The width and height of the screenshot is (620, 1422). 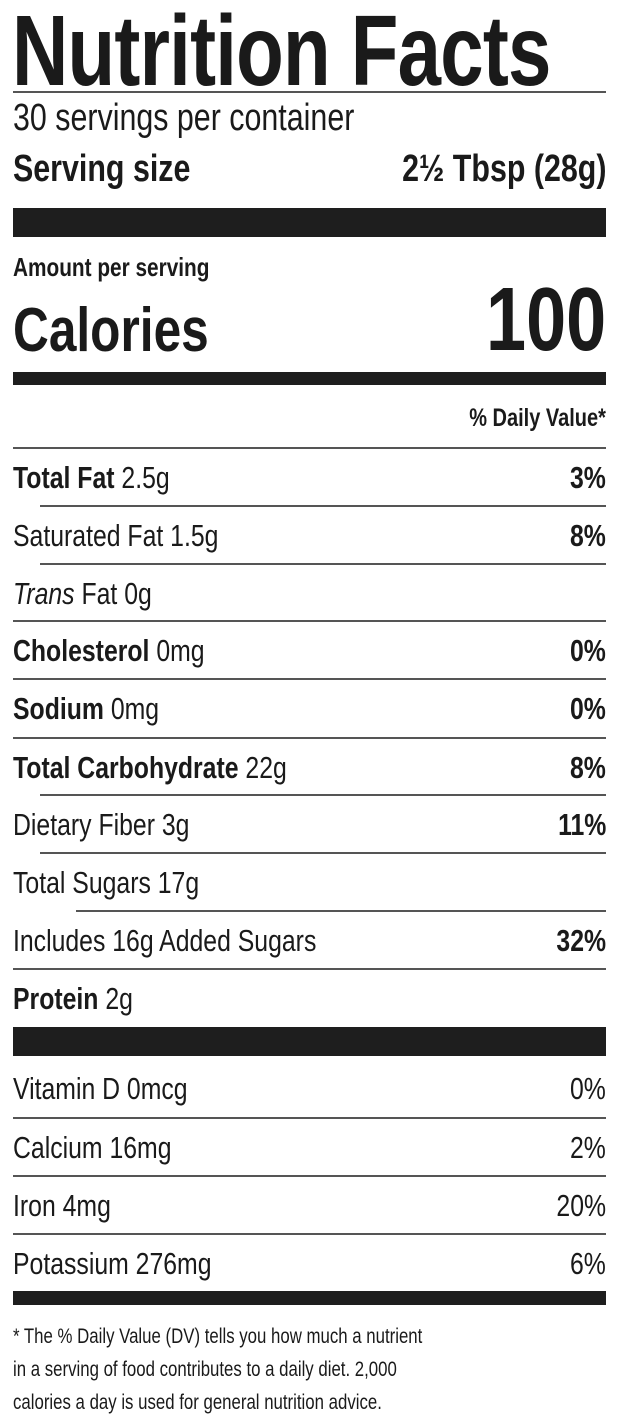 What do you see at coordinates (309, 1088) in the screenshot?
I see `vitamin-row-vitamin-d: Vitamin D 0mcg 0%` at bounding box center [309, 1088].